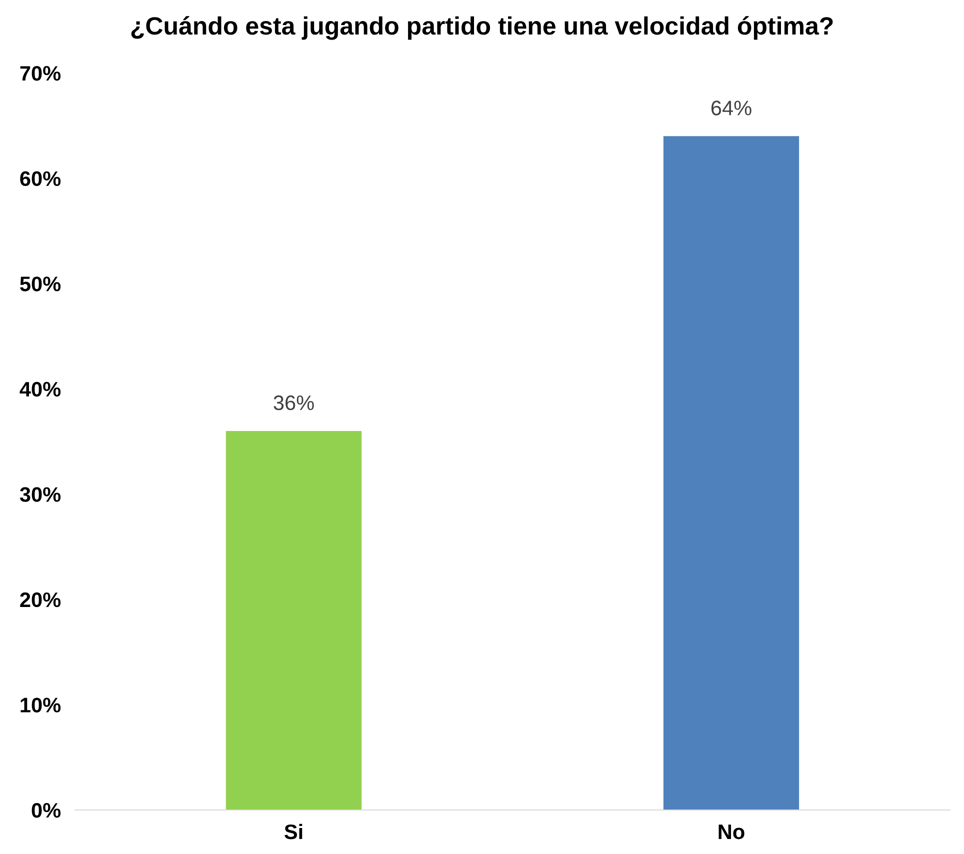 The width and height of the screenshot is (964, 854). What do you see at coordinates (294, 402) in the screenshot?
I see `data-label: 36%` at bounding box center [294, 402].